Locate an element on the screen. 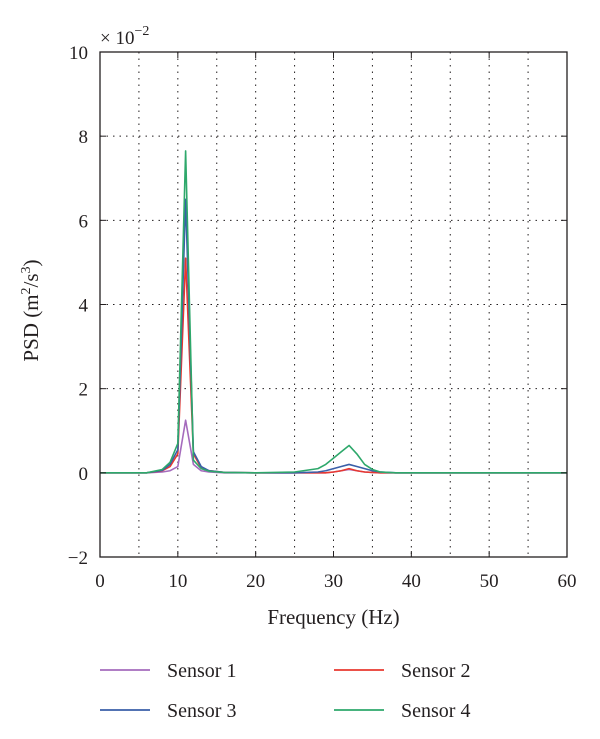 The image size is (600, 739). x-tick-label: 30 is located at coordinates (333, 581).